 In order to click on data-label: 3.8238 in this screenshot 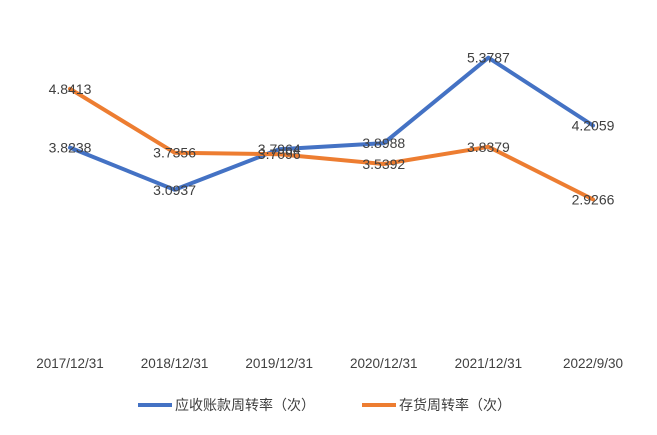, I will do `click(70, 148)`.